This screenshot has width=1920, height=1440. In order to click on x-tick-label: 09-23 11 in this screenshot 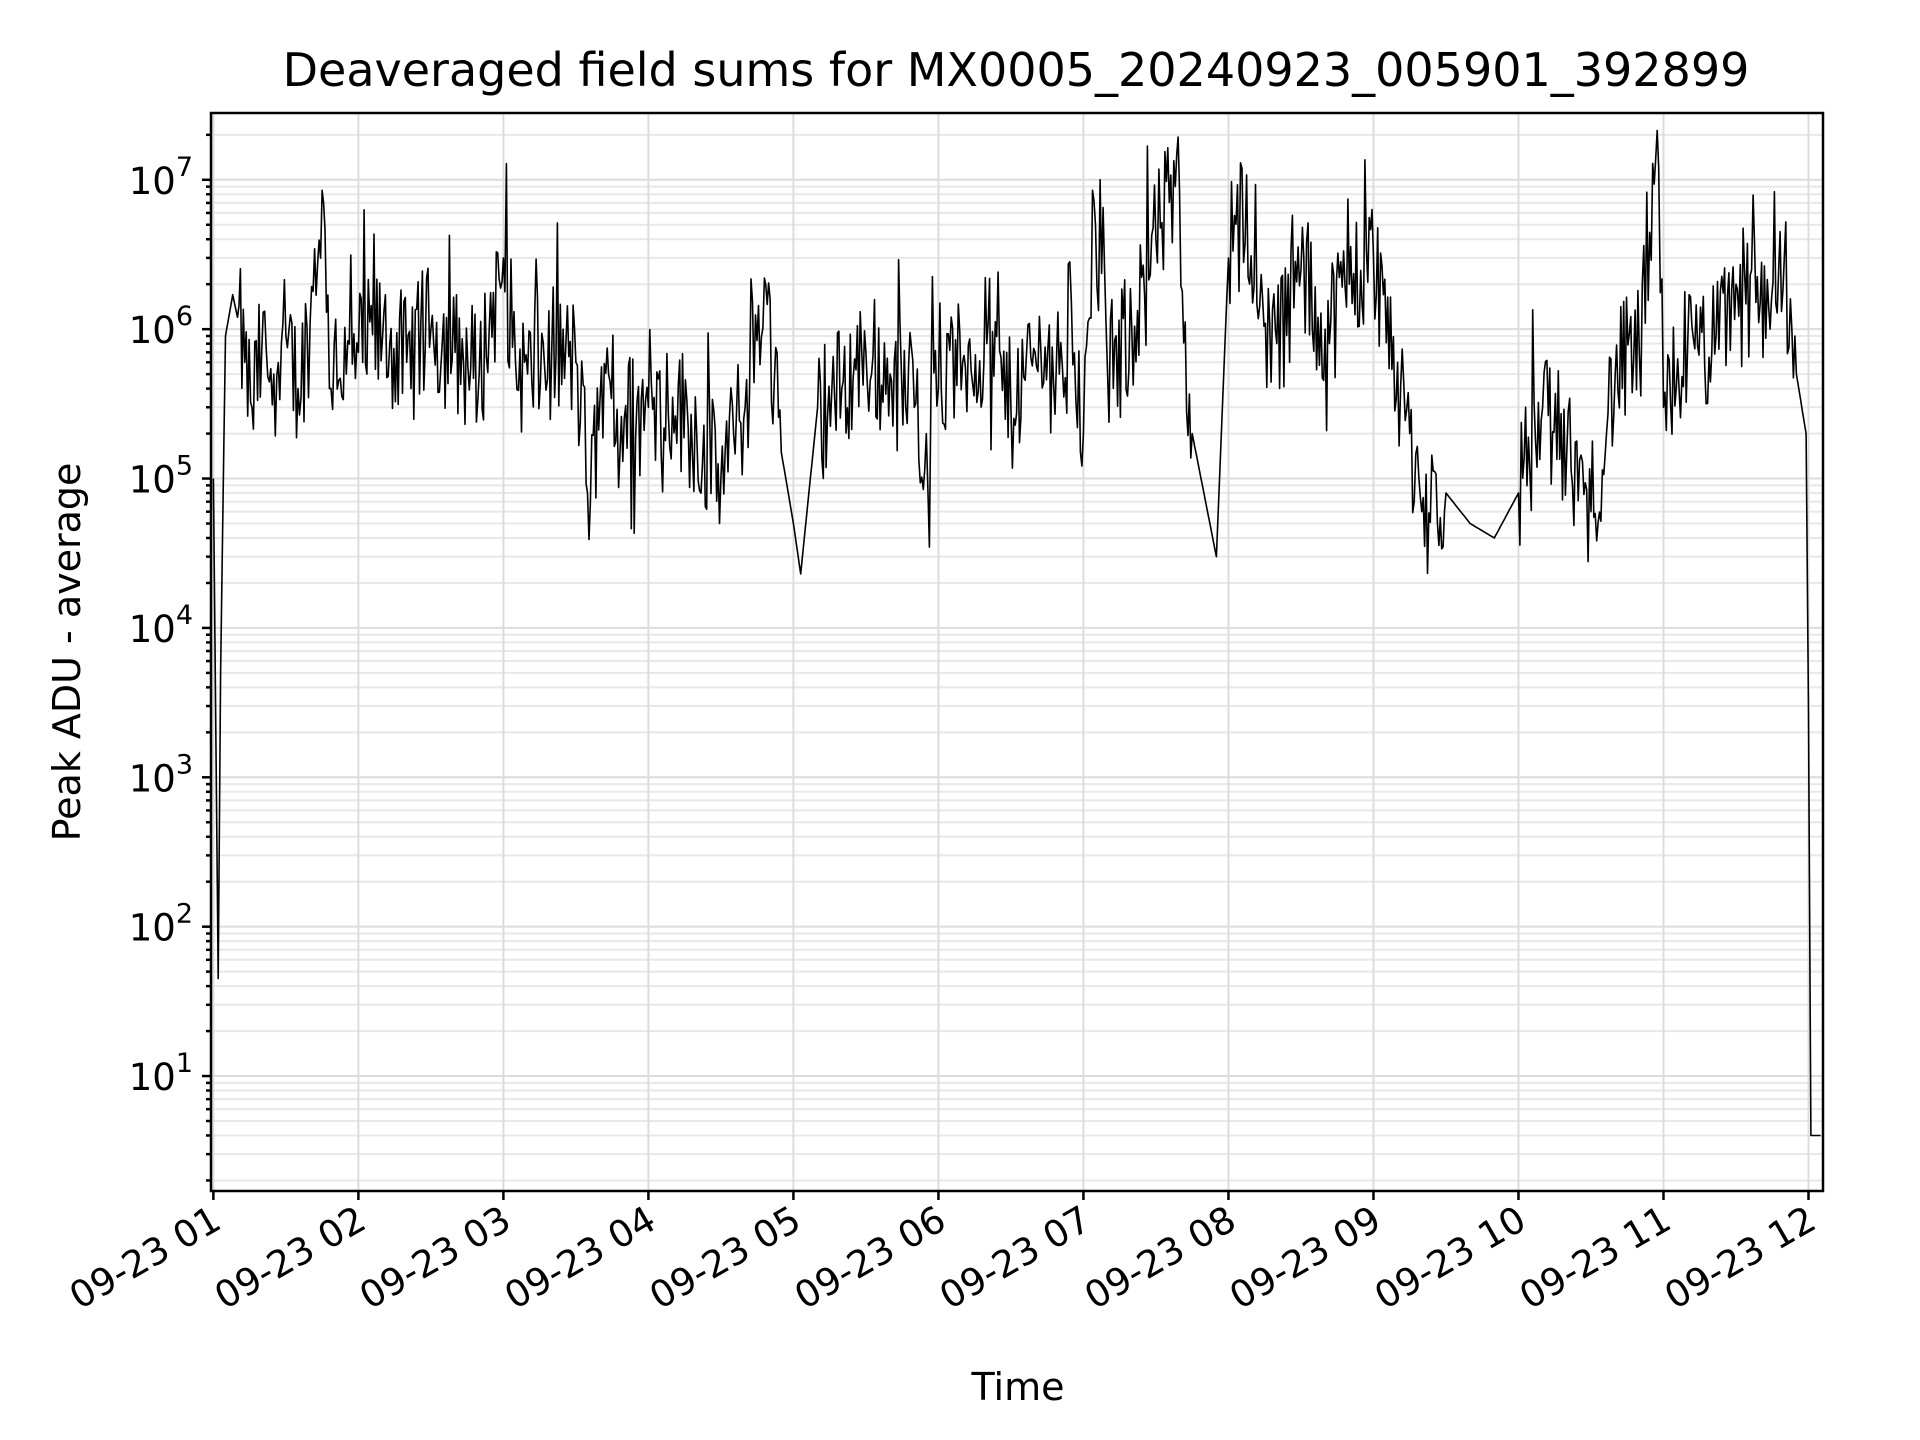, I will do `click(1595, 1258)`.